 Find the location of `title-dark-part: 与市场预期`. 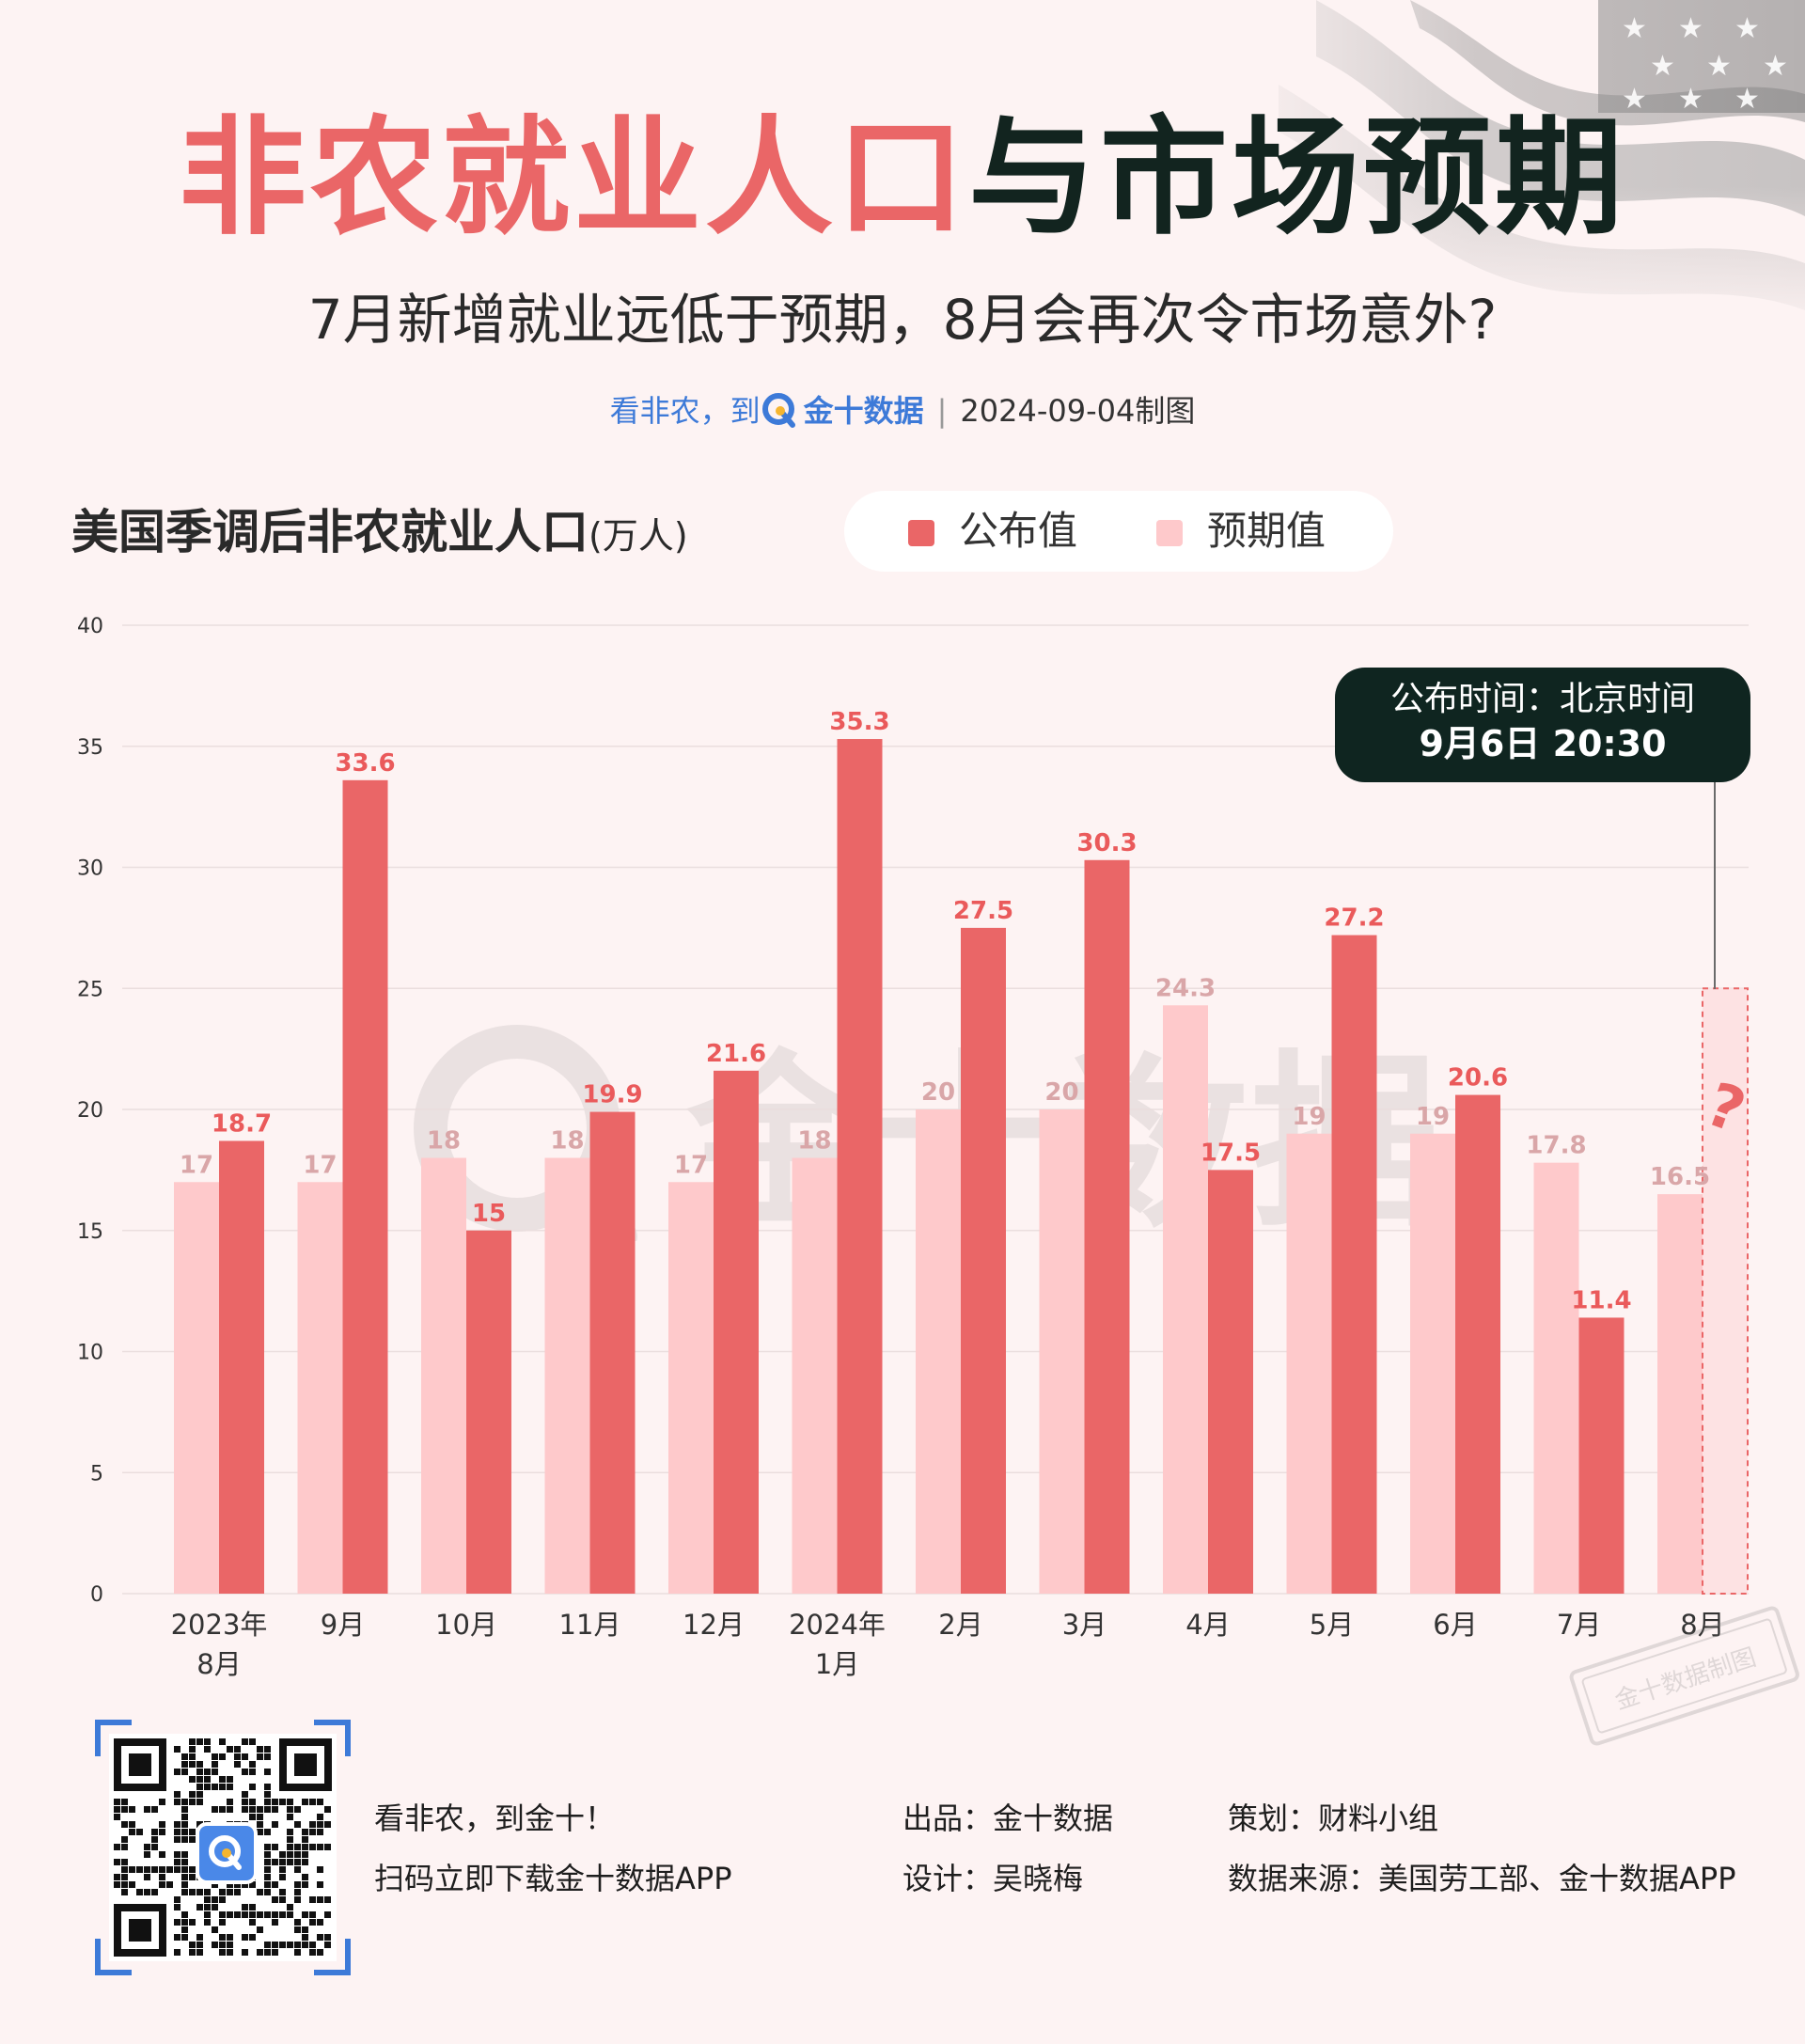

title-dark-part: 与市场预期 is located at coordinates (1297, 178).